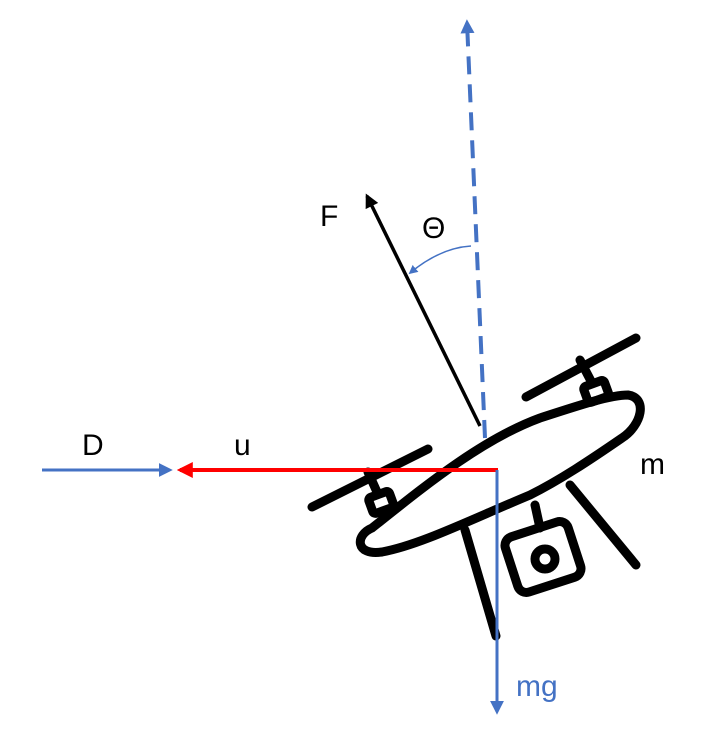  What do you see at coordinates (537, 686) in the screenshot?
I see `weight-label: mg` at bounding box center [537, 686].